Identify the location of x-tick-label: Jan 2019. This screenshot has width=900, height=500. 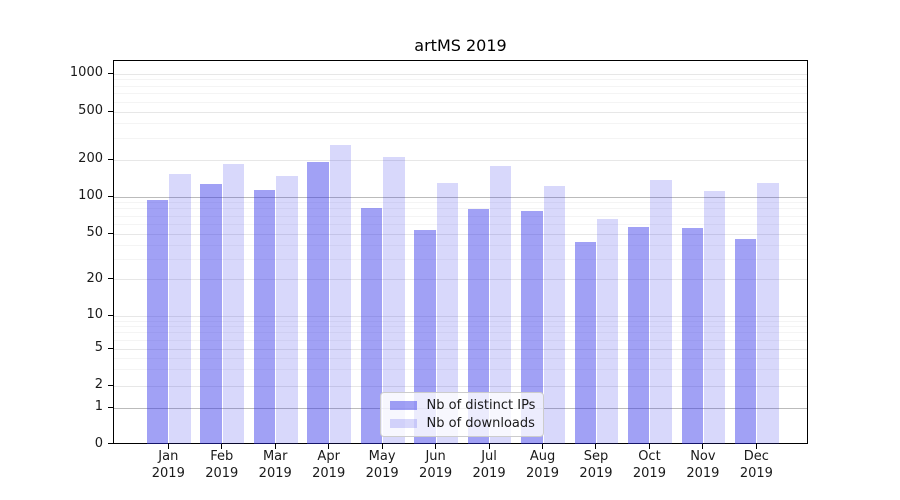
(168, 465).